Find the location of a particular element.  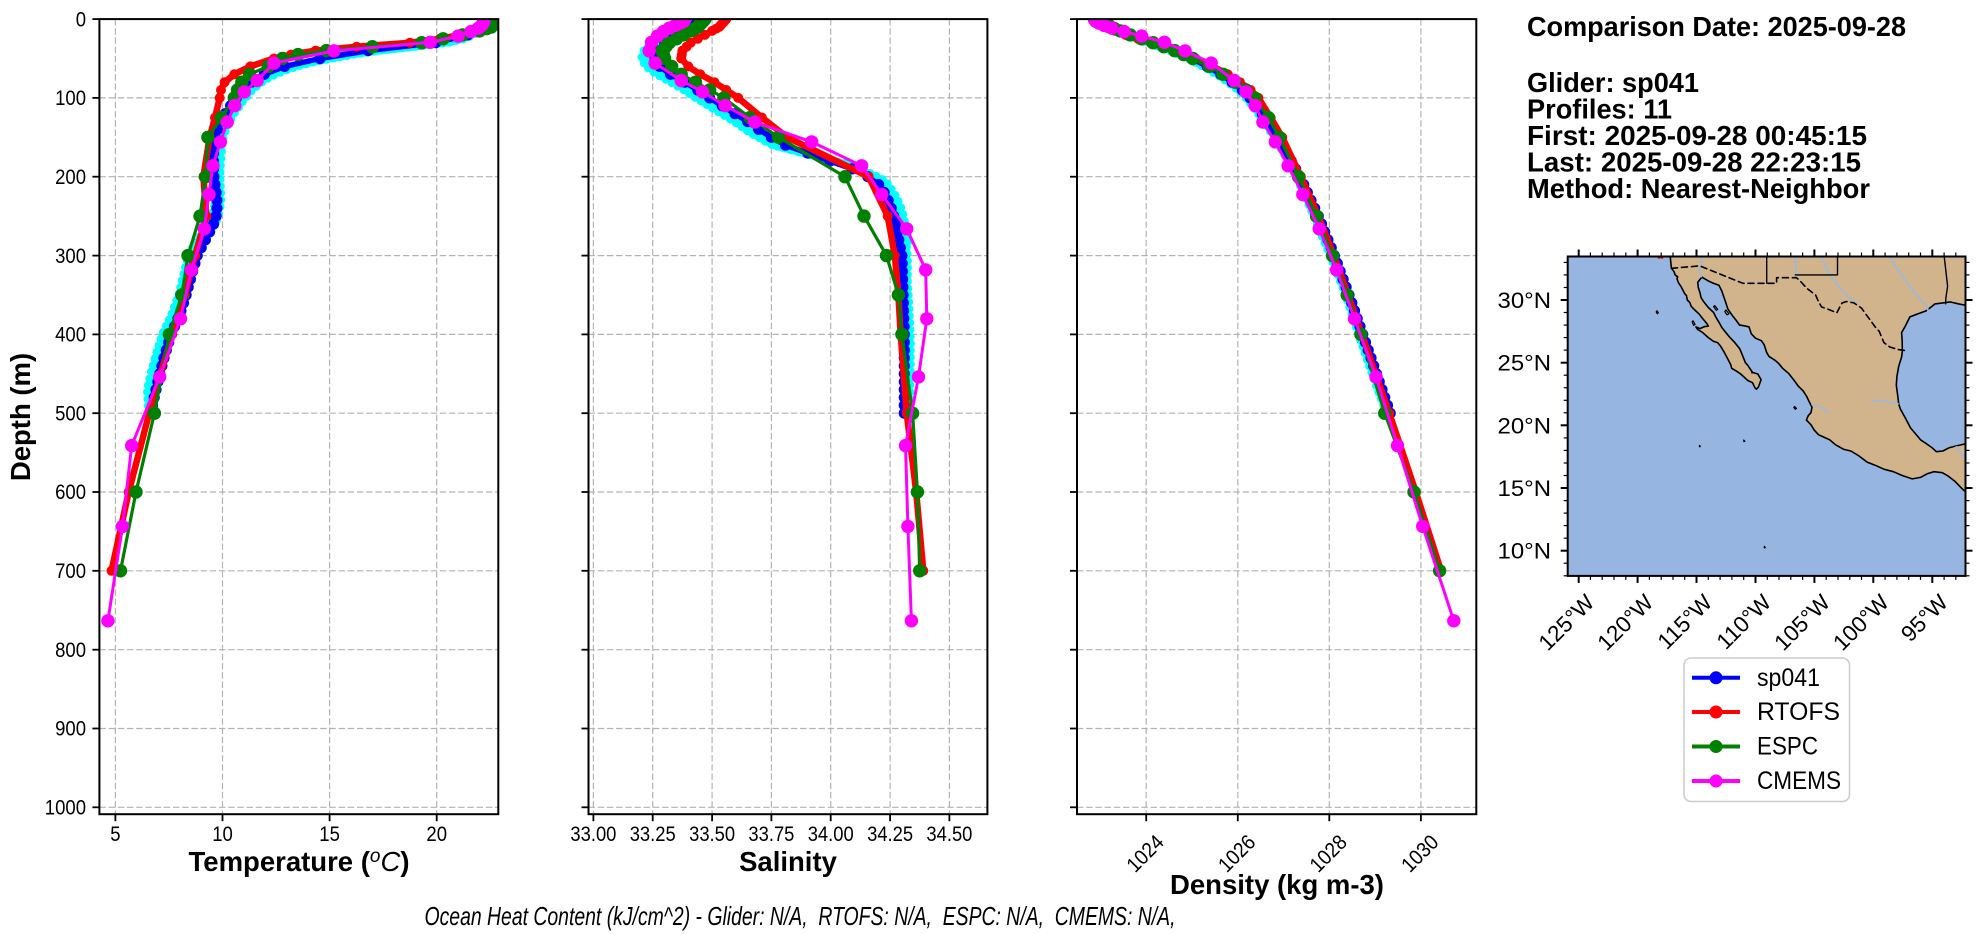

svg-text: Depth (m) is located at coordinates (20, 417).